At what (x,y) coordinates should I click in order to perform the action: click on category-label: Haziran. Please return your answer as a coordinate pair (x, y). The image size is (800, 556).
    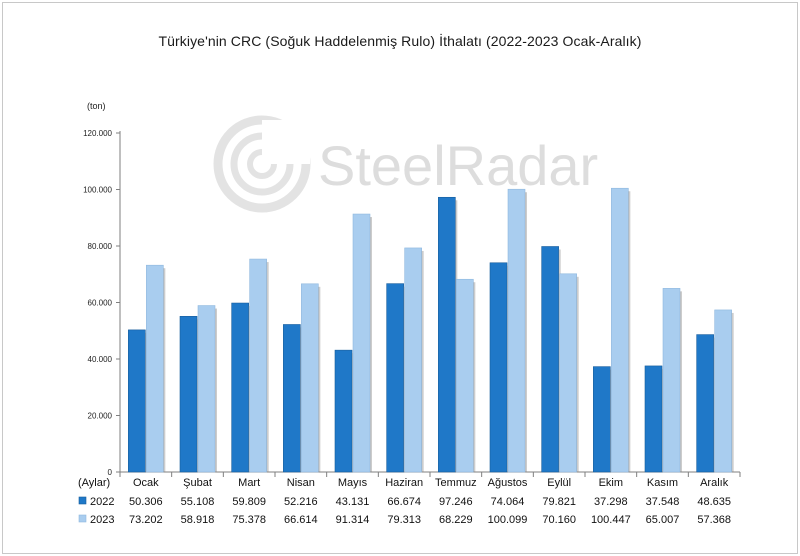
    Looking at the image, I should click on (404, 483).